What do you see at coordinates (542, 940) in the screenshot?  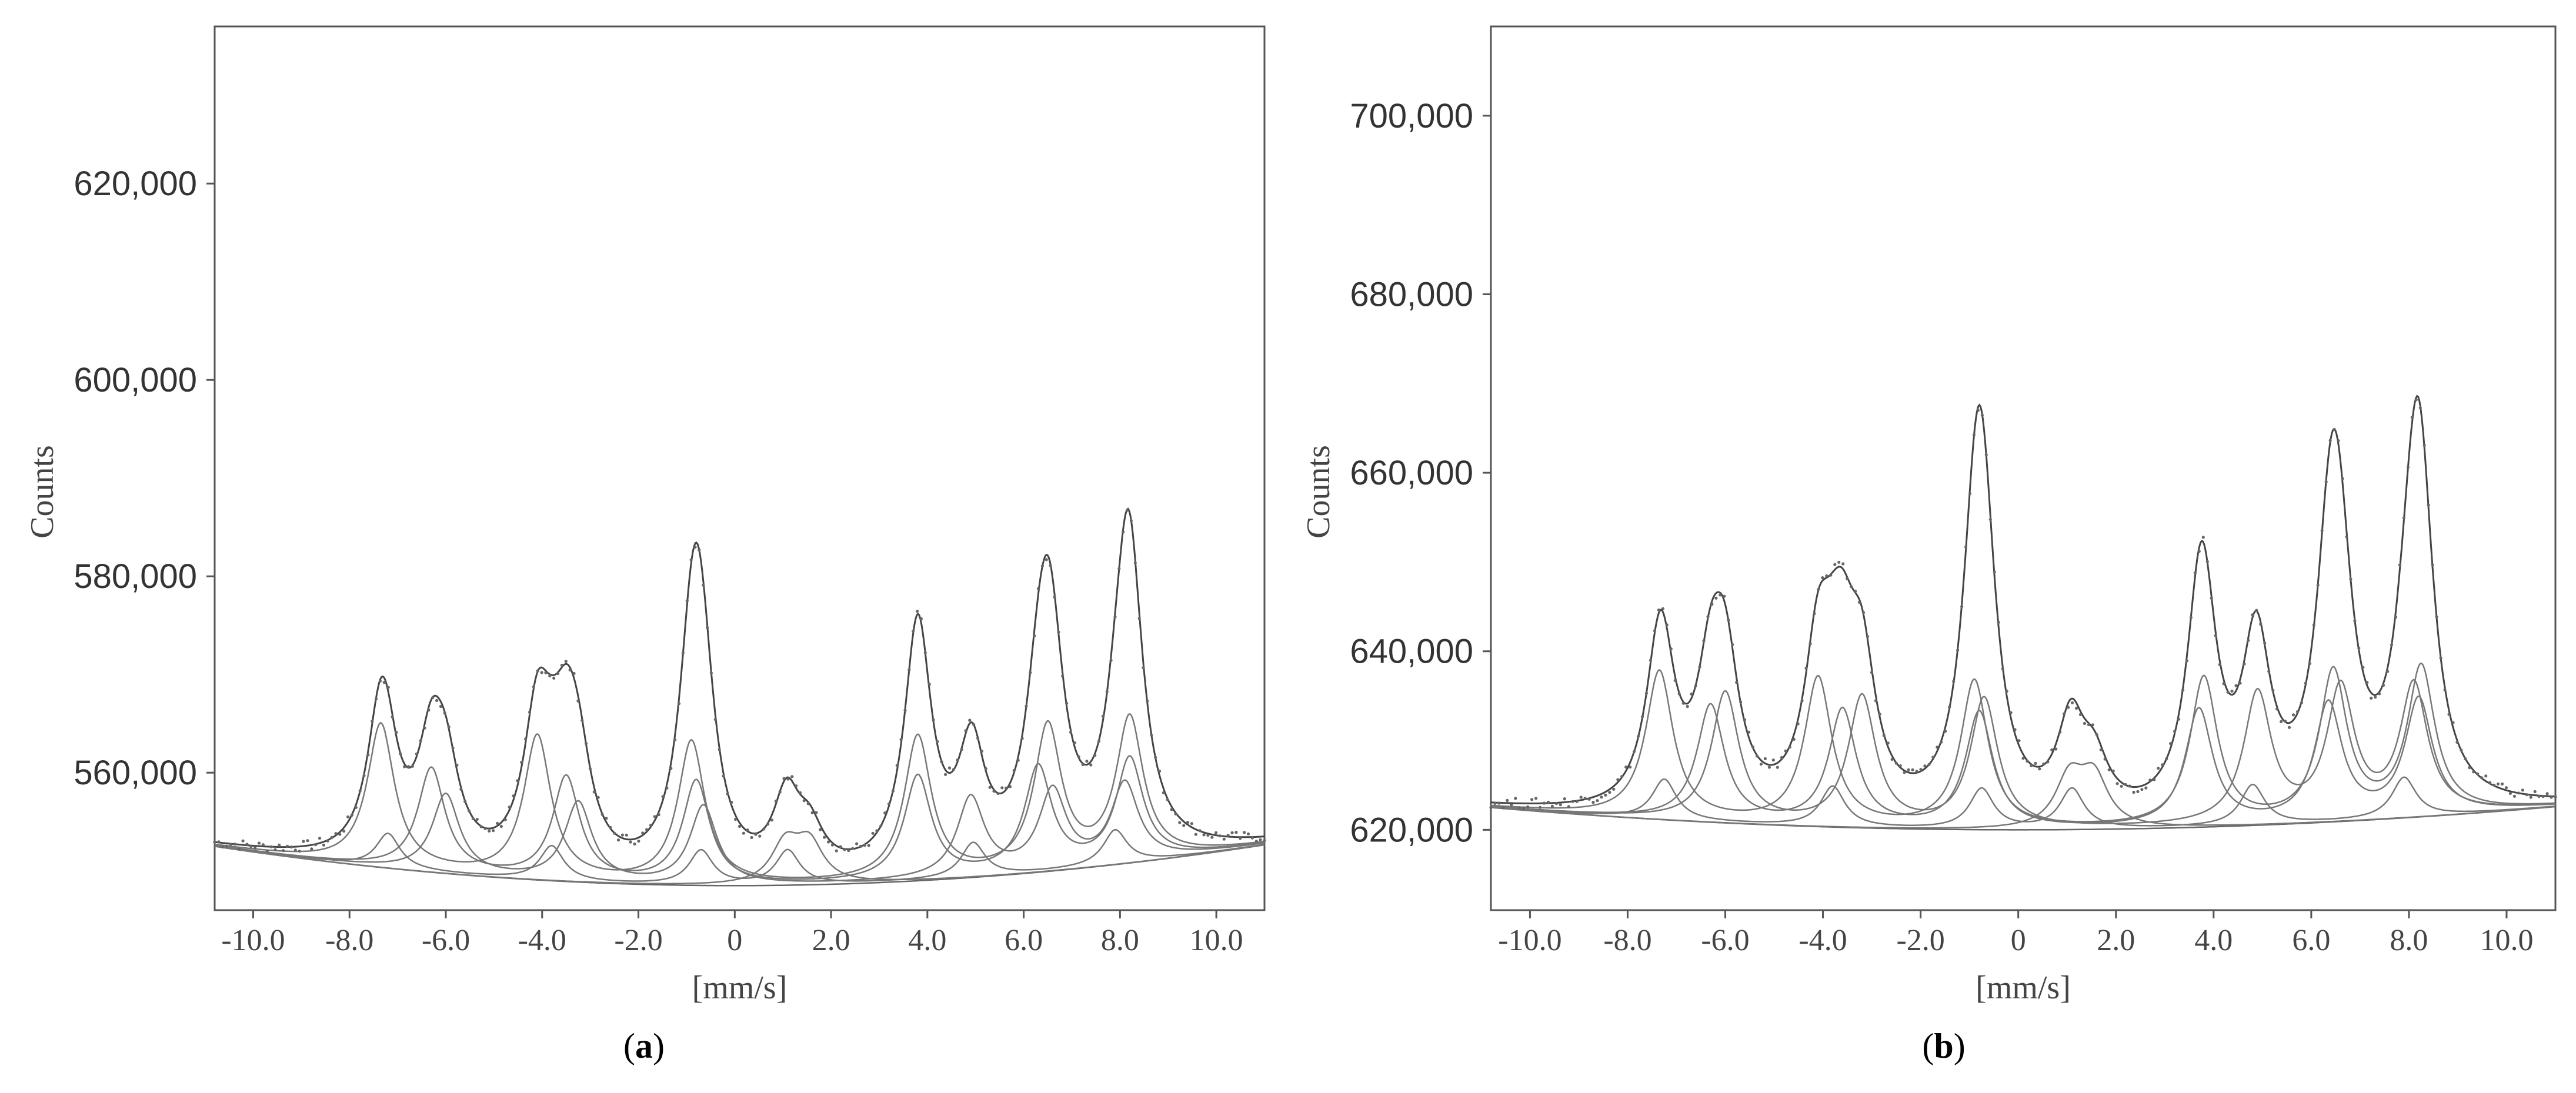 I see `x-tick-label-a: -4.0` at bounding box center [542, 940].